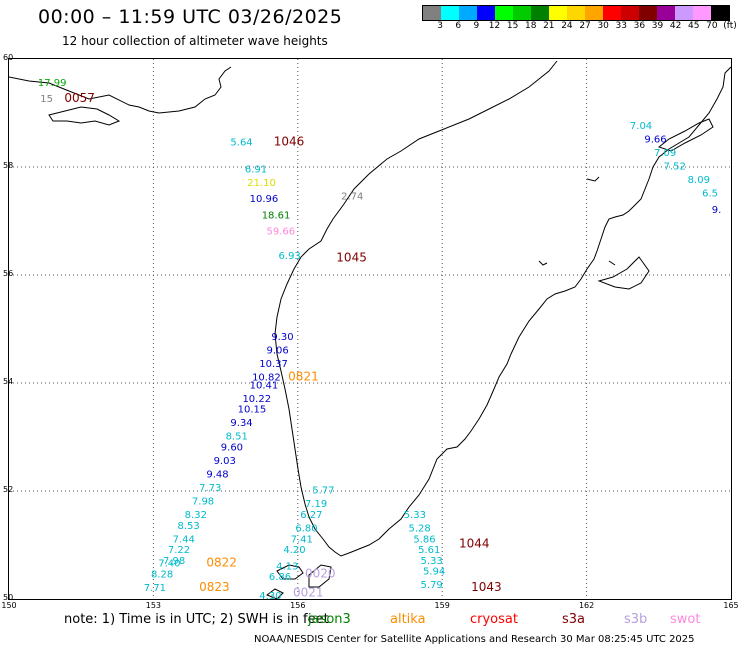  What do you see at coordinates (710, 194) in the screenshot?
I see `wave-height-value: 6.5` at bounding box center [710, 194].